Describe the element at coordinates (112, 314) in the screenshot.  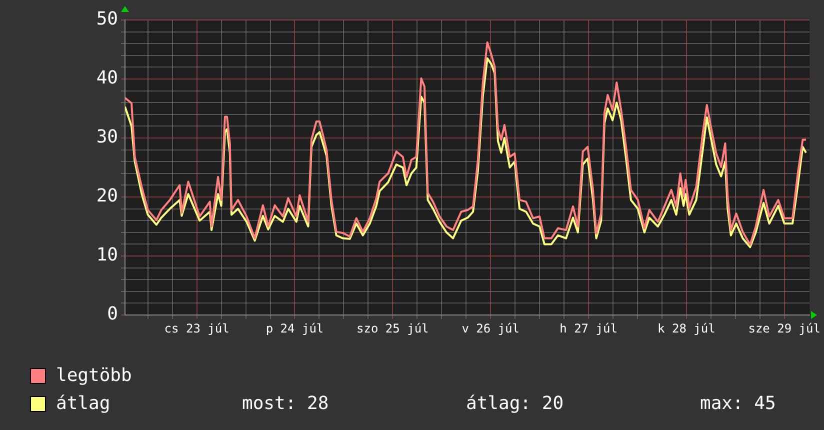
I see `y-tick-label: 0` at that location.